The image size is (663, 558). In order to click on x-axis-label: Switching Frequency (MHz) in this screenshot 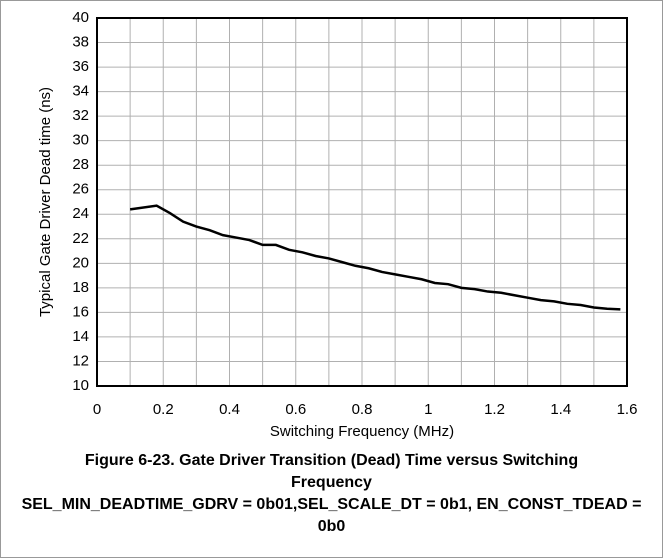, I will do `click(362, 431)`.